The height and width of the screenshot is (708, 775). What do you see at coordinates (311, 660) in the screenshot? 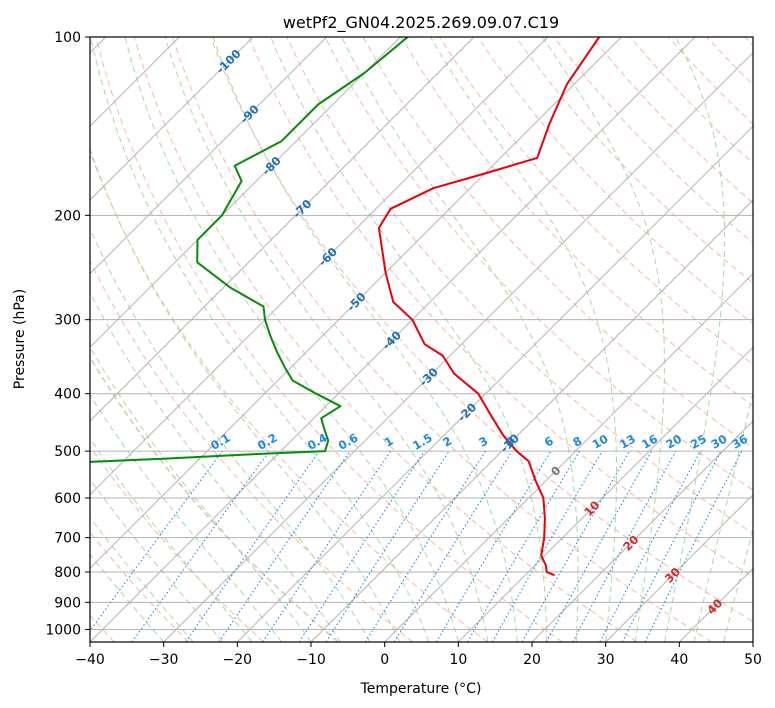
I see `x-tick-label: −10` at bounding box center [311, 660].